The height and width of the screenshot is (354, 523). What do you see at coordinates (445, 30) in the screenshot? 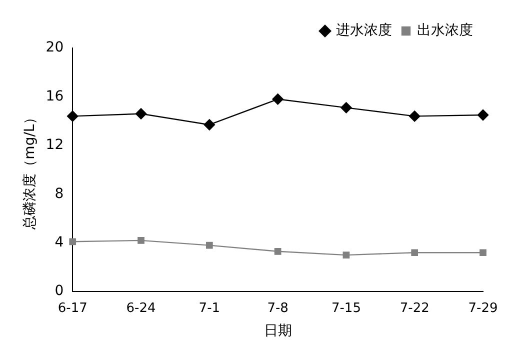
I see `legend-label: 出水浓度` at bounding box center [445, 30].